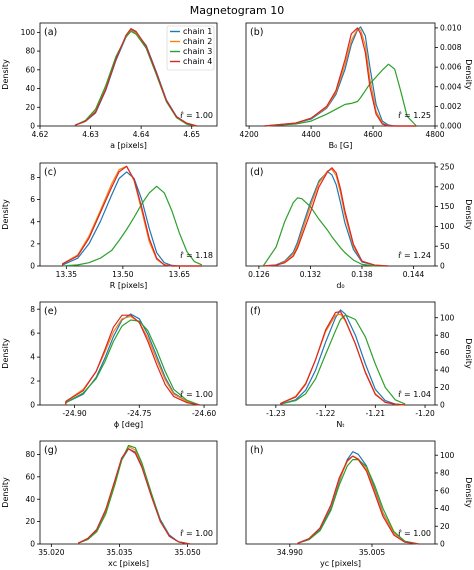 Image resolution: width=474 pixels, height=570 pixels. Describe the element at coordinates (276, 413) in the screenshot. I see `x-tick-label: -1.23` at that location.